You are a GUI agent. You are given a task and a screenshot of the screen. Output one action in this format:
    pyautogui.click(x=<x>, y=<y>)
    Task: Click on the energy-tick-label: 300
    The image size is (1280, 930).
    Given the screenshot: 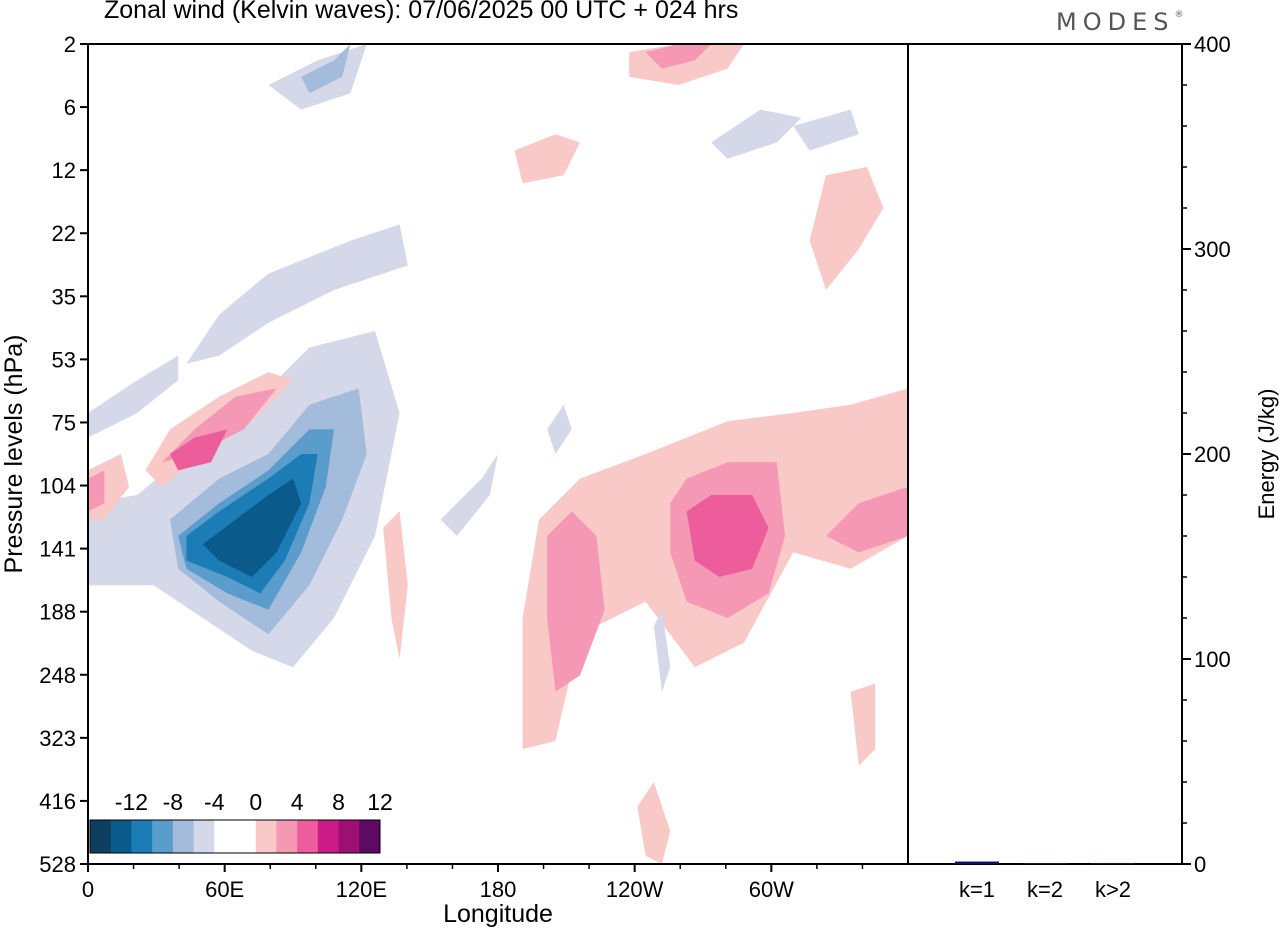 What is the action you would take?
    pyautogui.click(x=1212, y=249)
    